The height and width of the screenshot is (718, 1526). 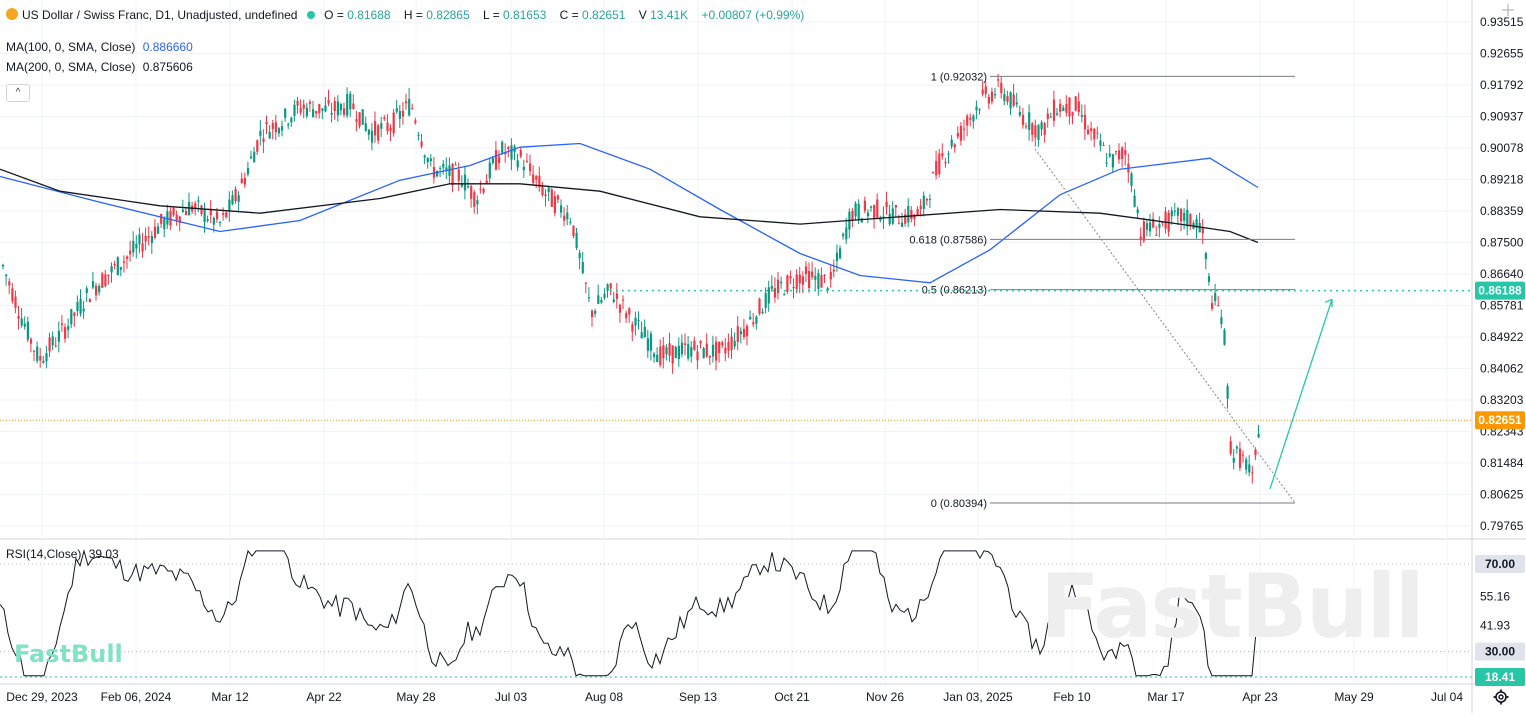 What do you see at coordinates (136, 697) in the screenshot?
I see `time-axis-label: Feb 06, 2024` at bounding box center [136, 697].